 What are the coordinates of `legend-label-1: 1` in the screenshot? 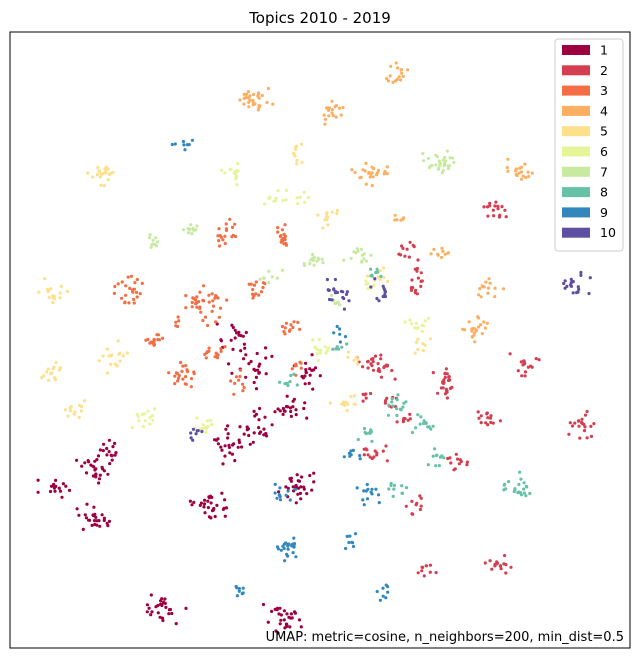 It's located at (604, 50).